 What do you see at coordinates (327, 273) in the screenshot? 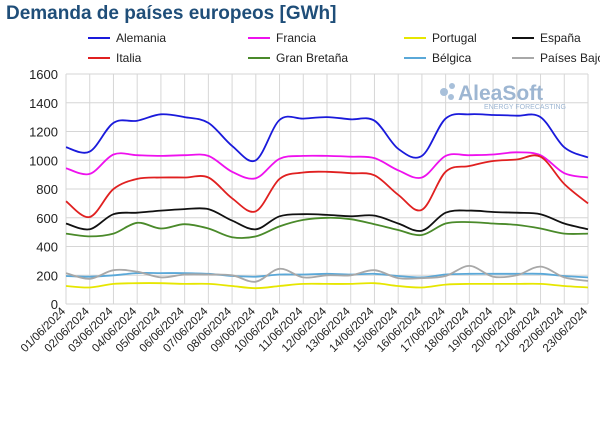
I see `series-line-paises-bajos` at bounding box center [327, 273].